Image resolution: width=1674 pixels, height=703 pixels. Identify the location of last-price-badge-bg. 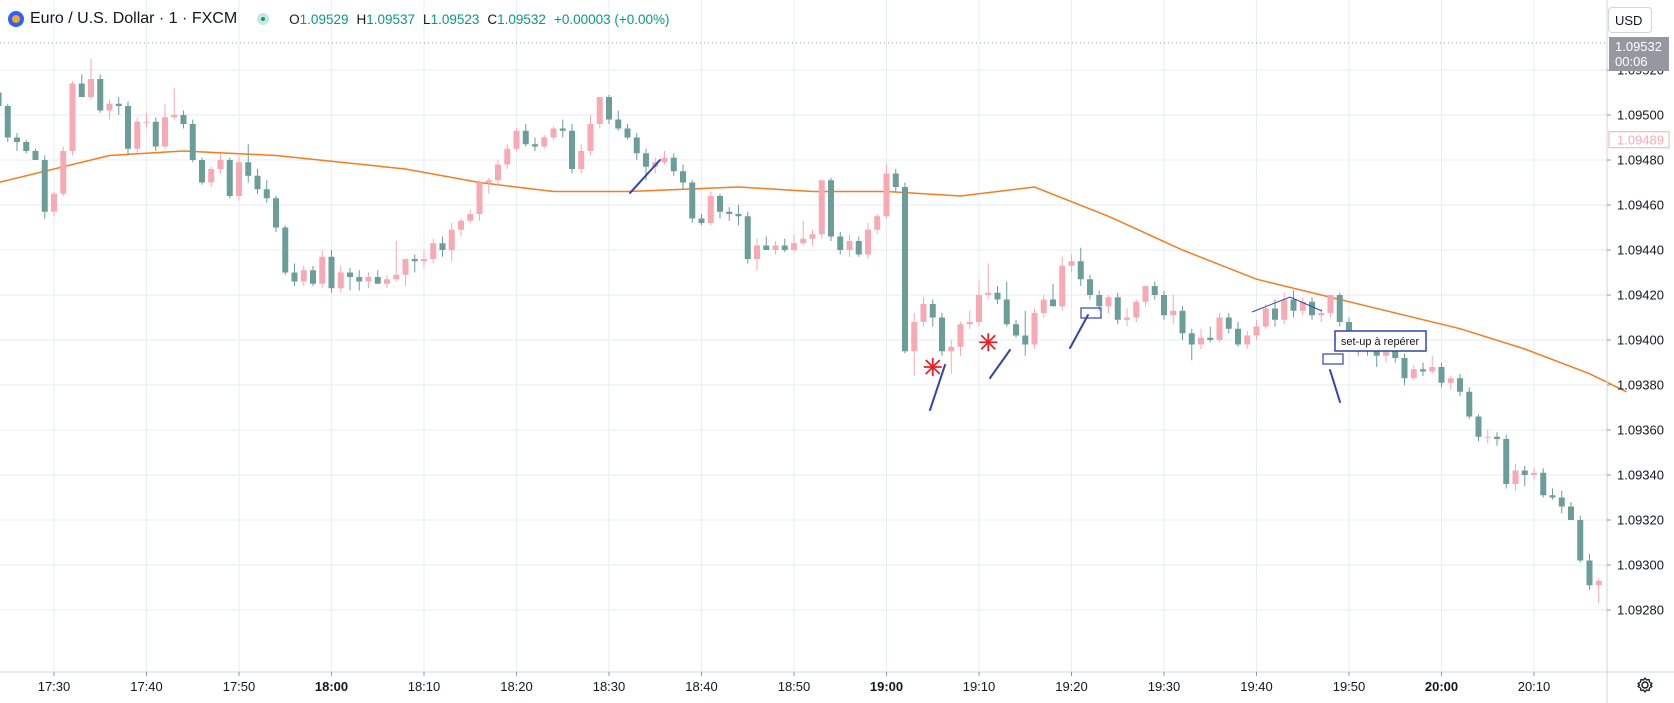
(1639, 54).